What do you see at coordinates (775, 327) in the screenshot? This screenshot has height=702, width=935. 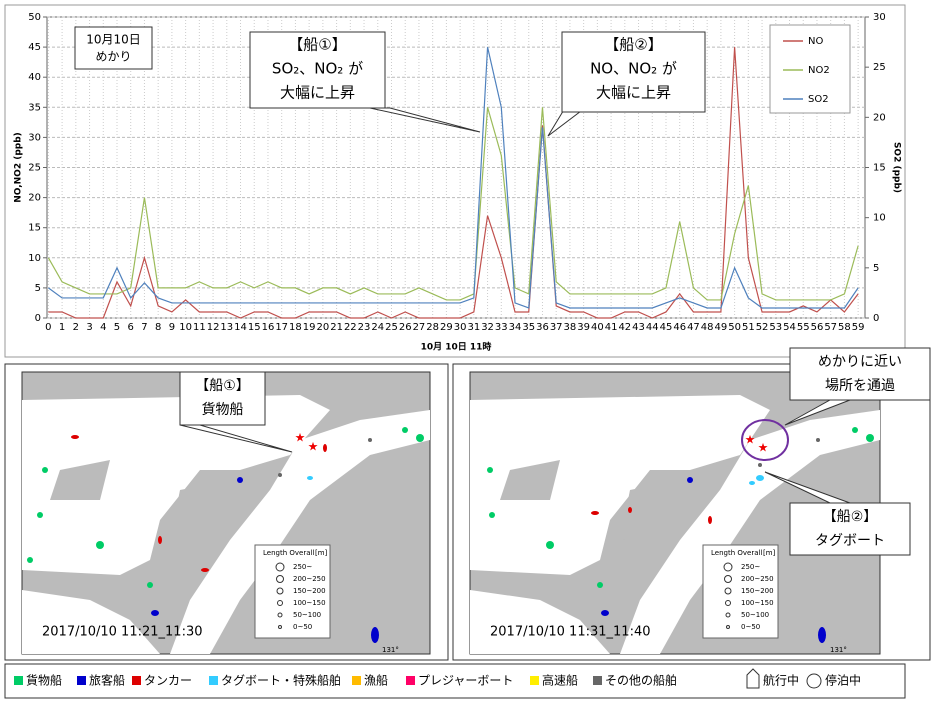 I see `x-tick-label: 53` at bounding box center [775, 327].